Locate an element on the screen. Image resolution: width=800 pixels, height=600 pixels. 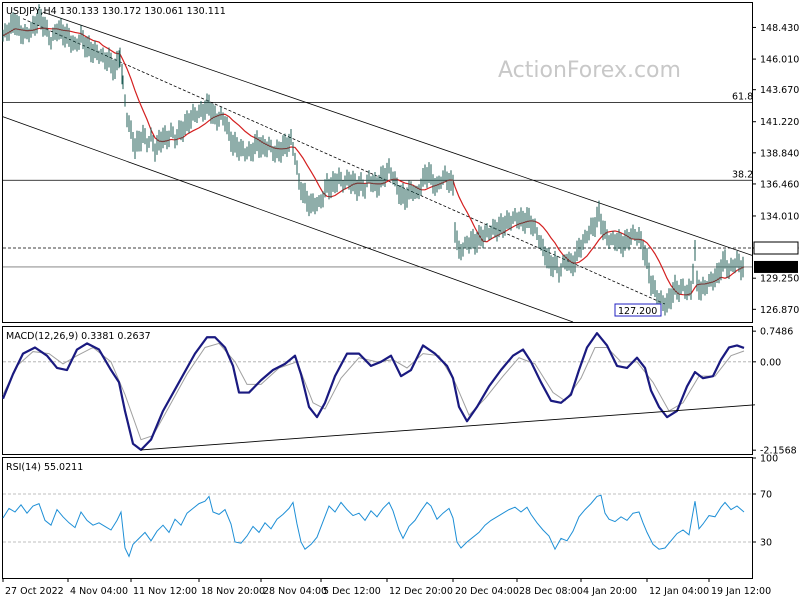
rsi-y-tick-label: 70 is located at coordinates (766, 495).